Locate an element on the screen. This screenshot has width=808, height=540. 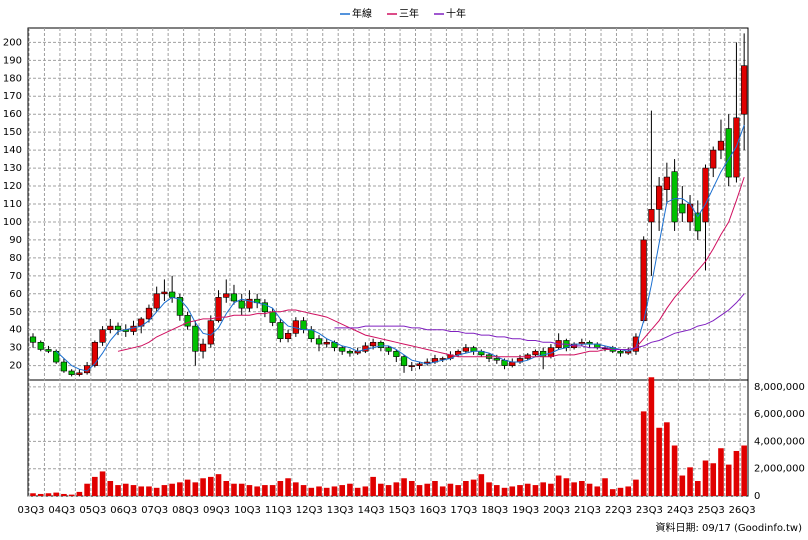
y-tick-label: 150 is located at coordinates (12, 132).